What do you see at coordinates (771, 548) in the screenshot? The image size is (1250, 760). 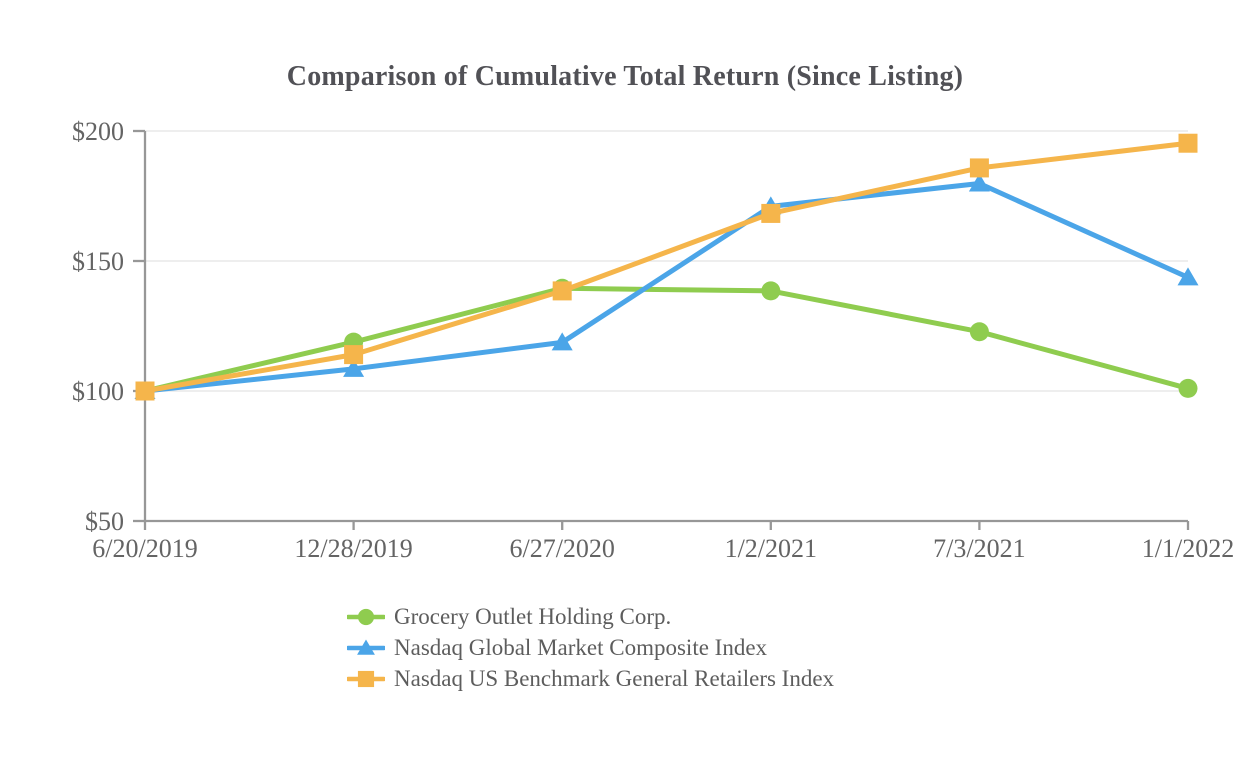 I see `x-axis-tick-label: 1/2/2021` at bounding box center [771, 548].